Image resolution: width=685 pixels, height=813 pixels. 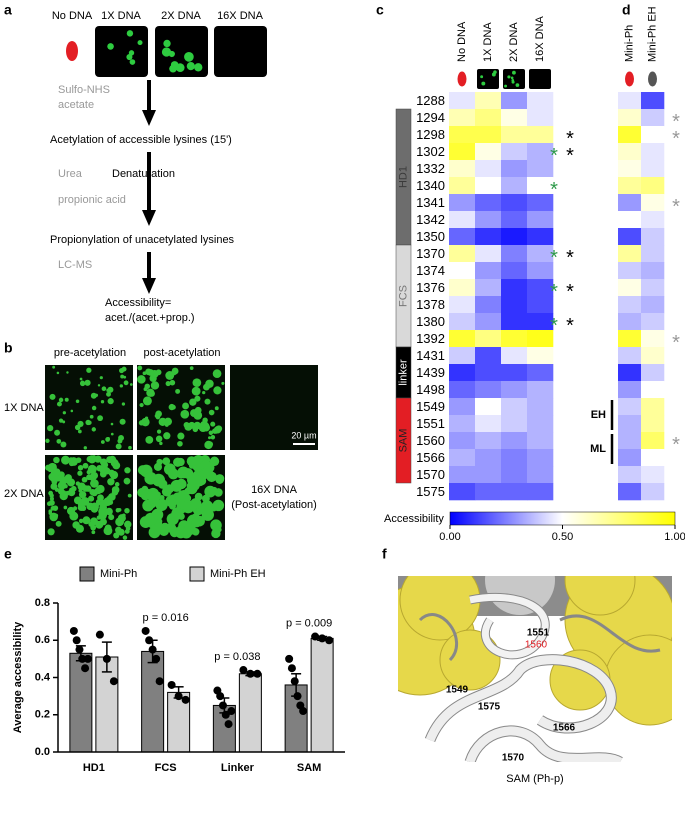 What do you see at coordinates (430, 185) in the screenshot?
I see `residue-label: 1340` at bounding box center [430, 185].